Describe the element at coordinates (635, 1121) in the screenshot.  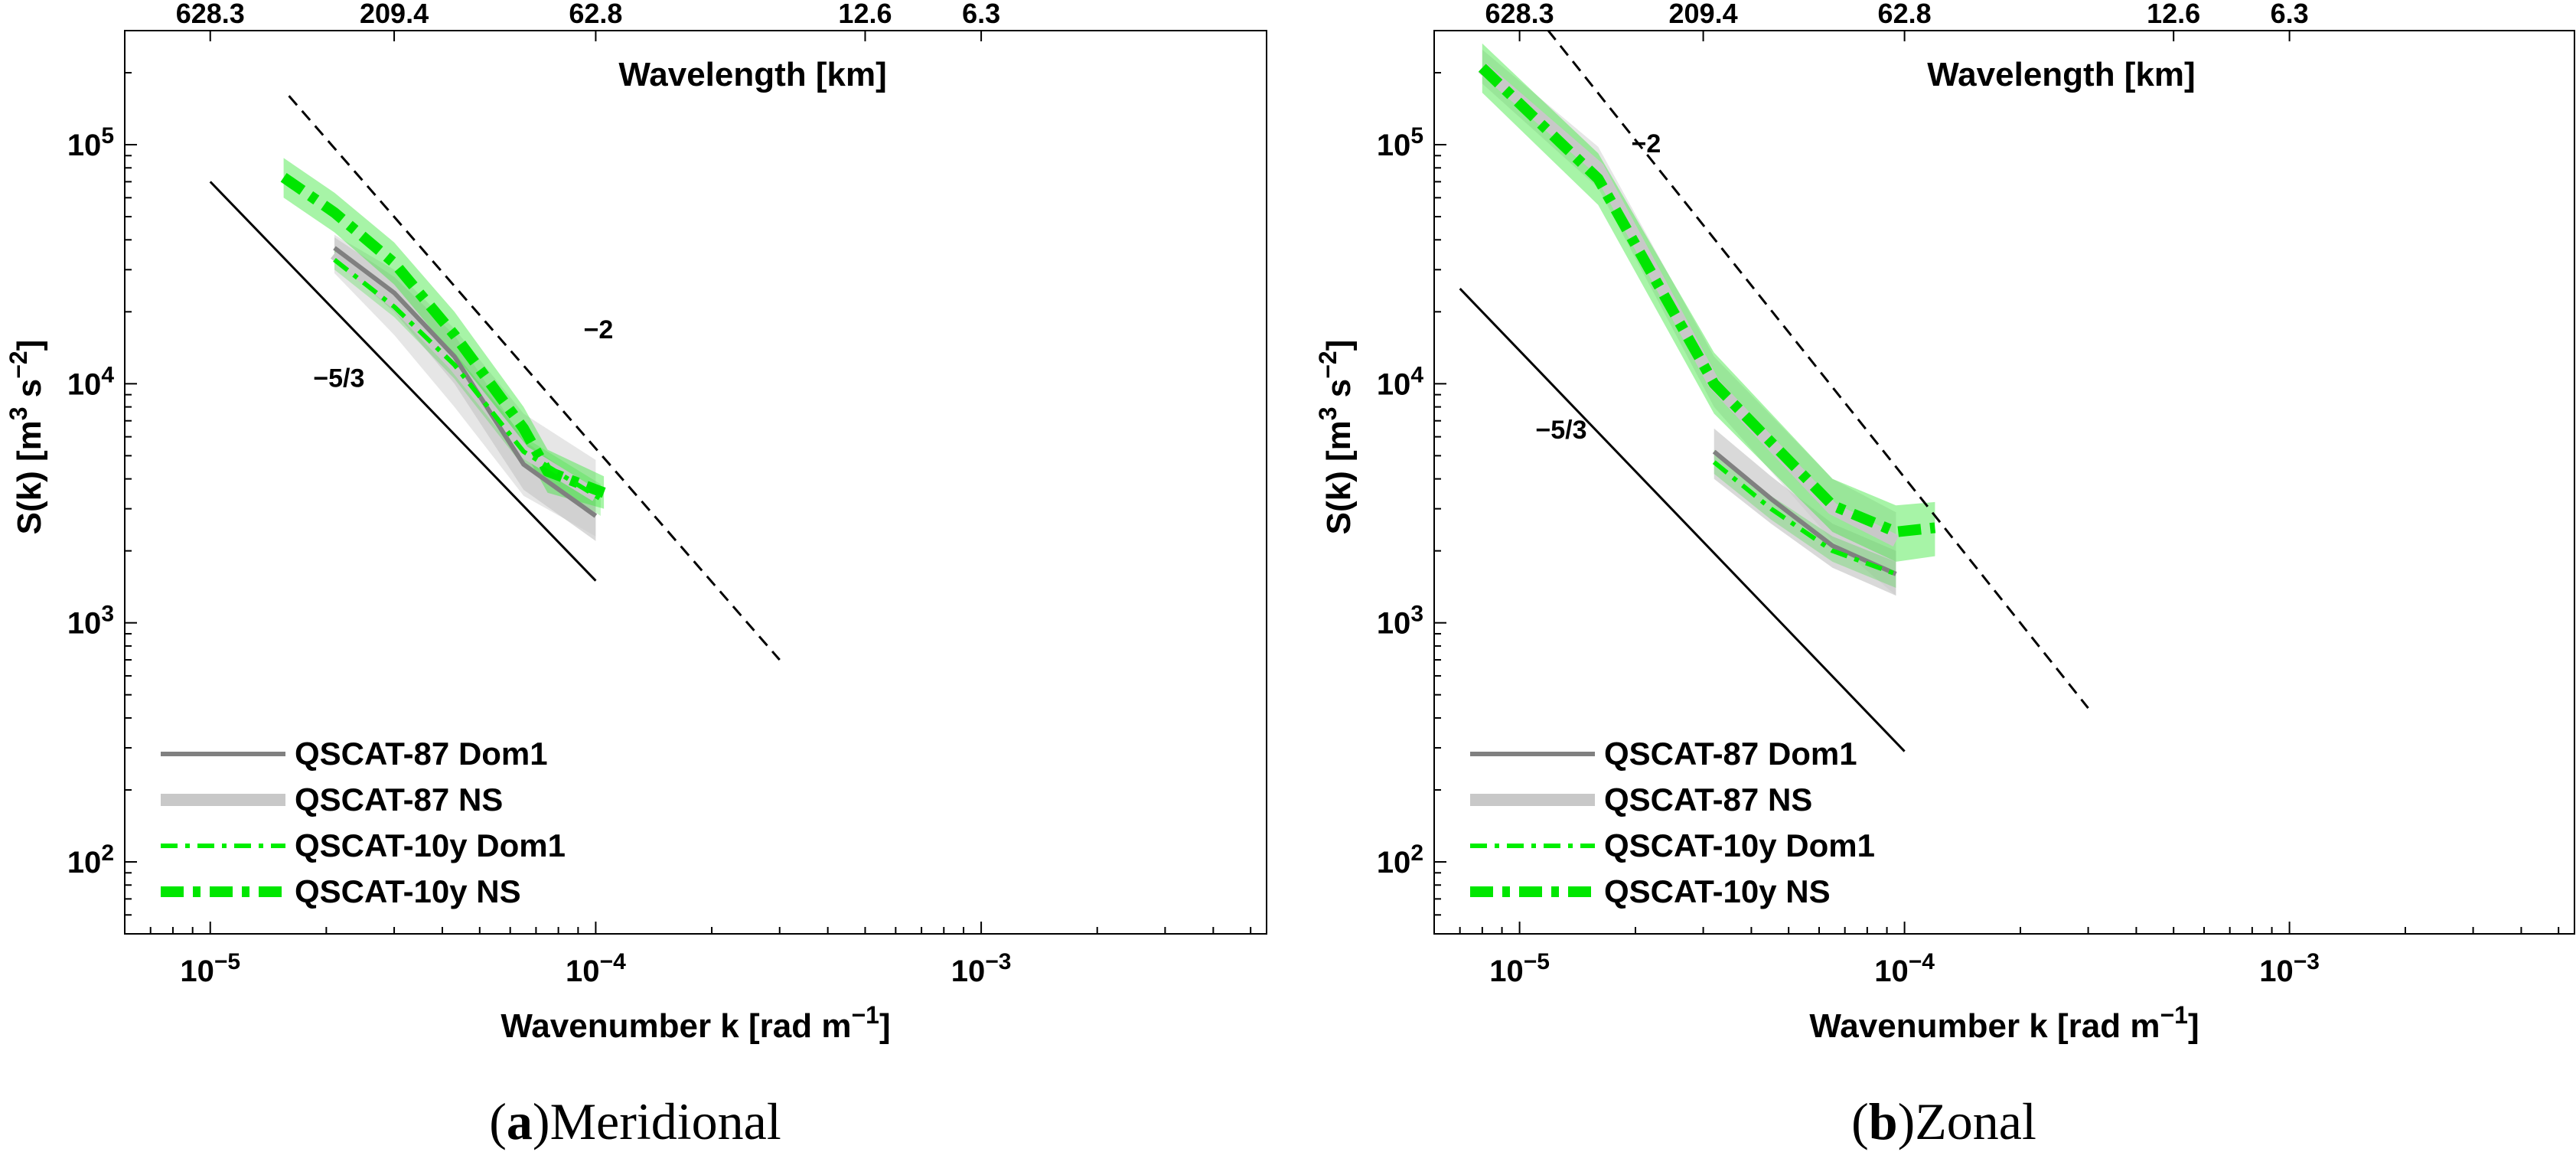
I see `panel-caption: (a)Meridional` at that location.